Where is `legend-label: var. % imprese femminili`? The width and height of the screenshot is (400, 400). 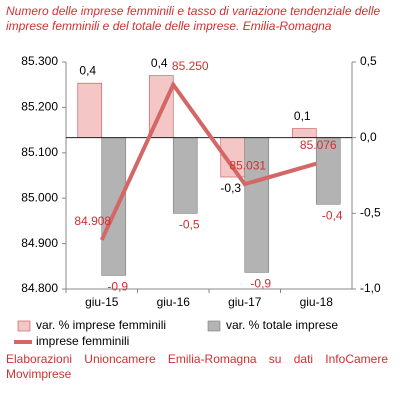
legend-label: var. % imprese femminili is located at coordinates (101, 325).